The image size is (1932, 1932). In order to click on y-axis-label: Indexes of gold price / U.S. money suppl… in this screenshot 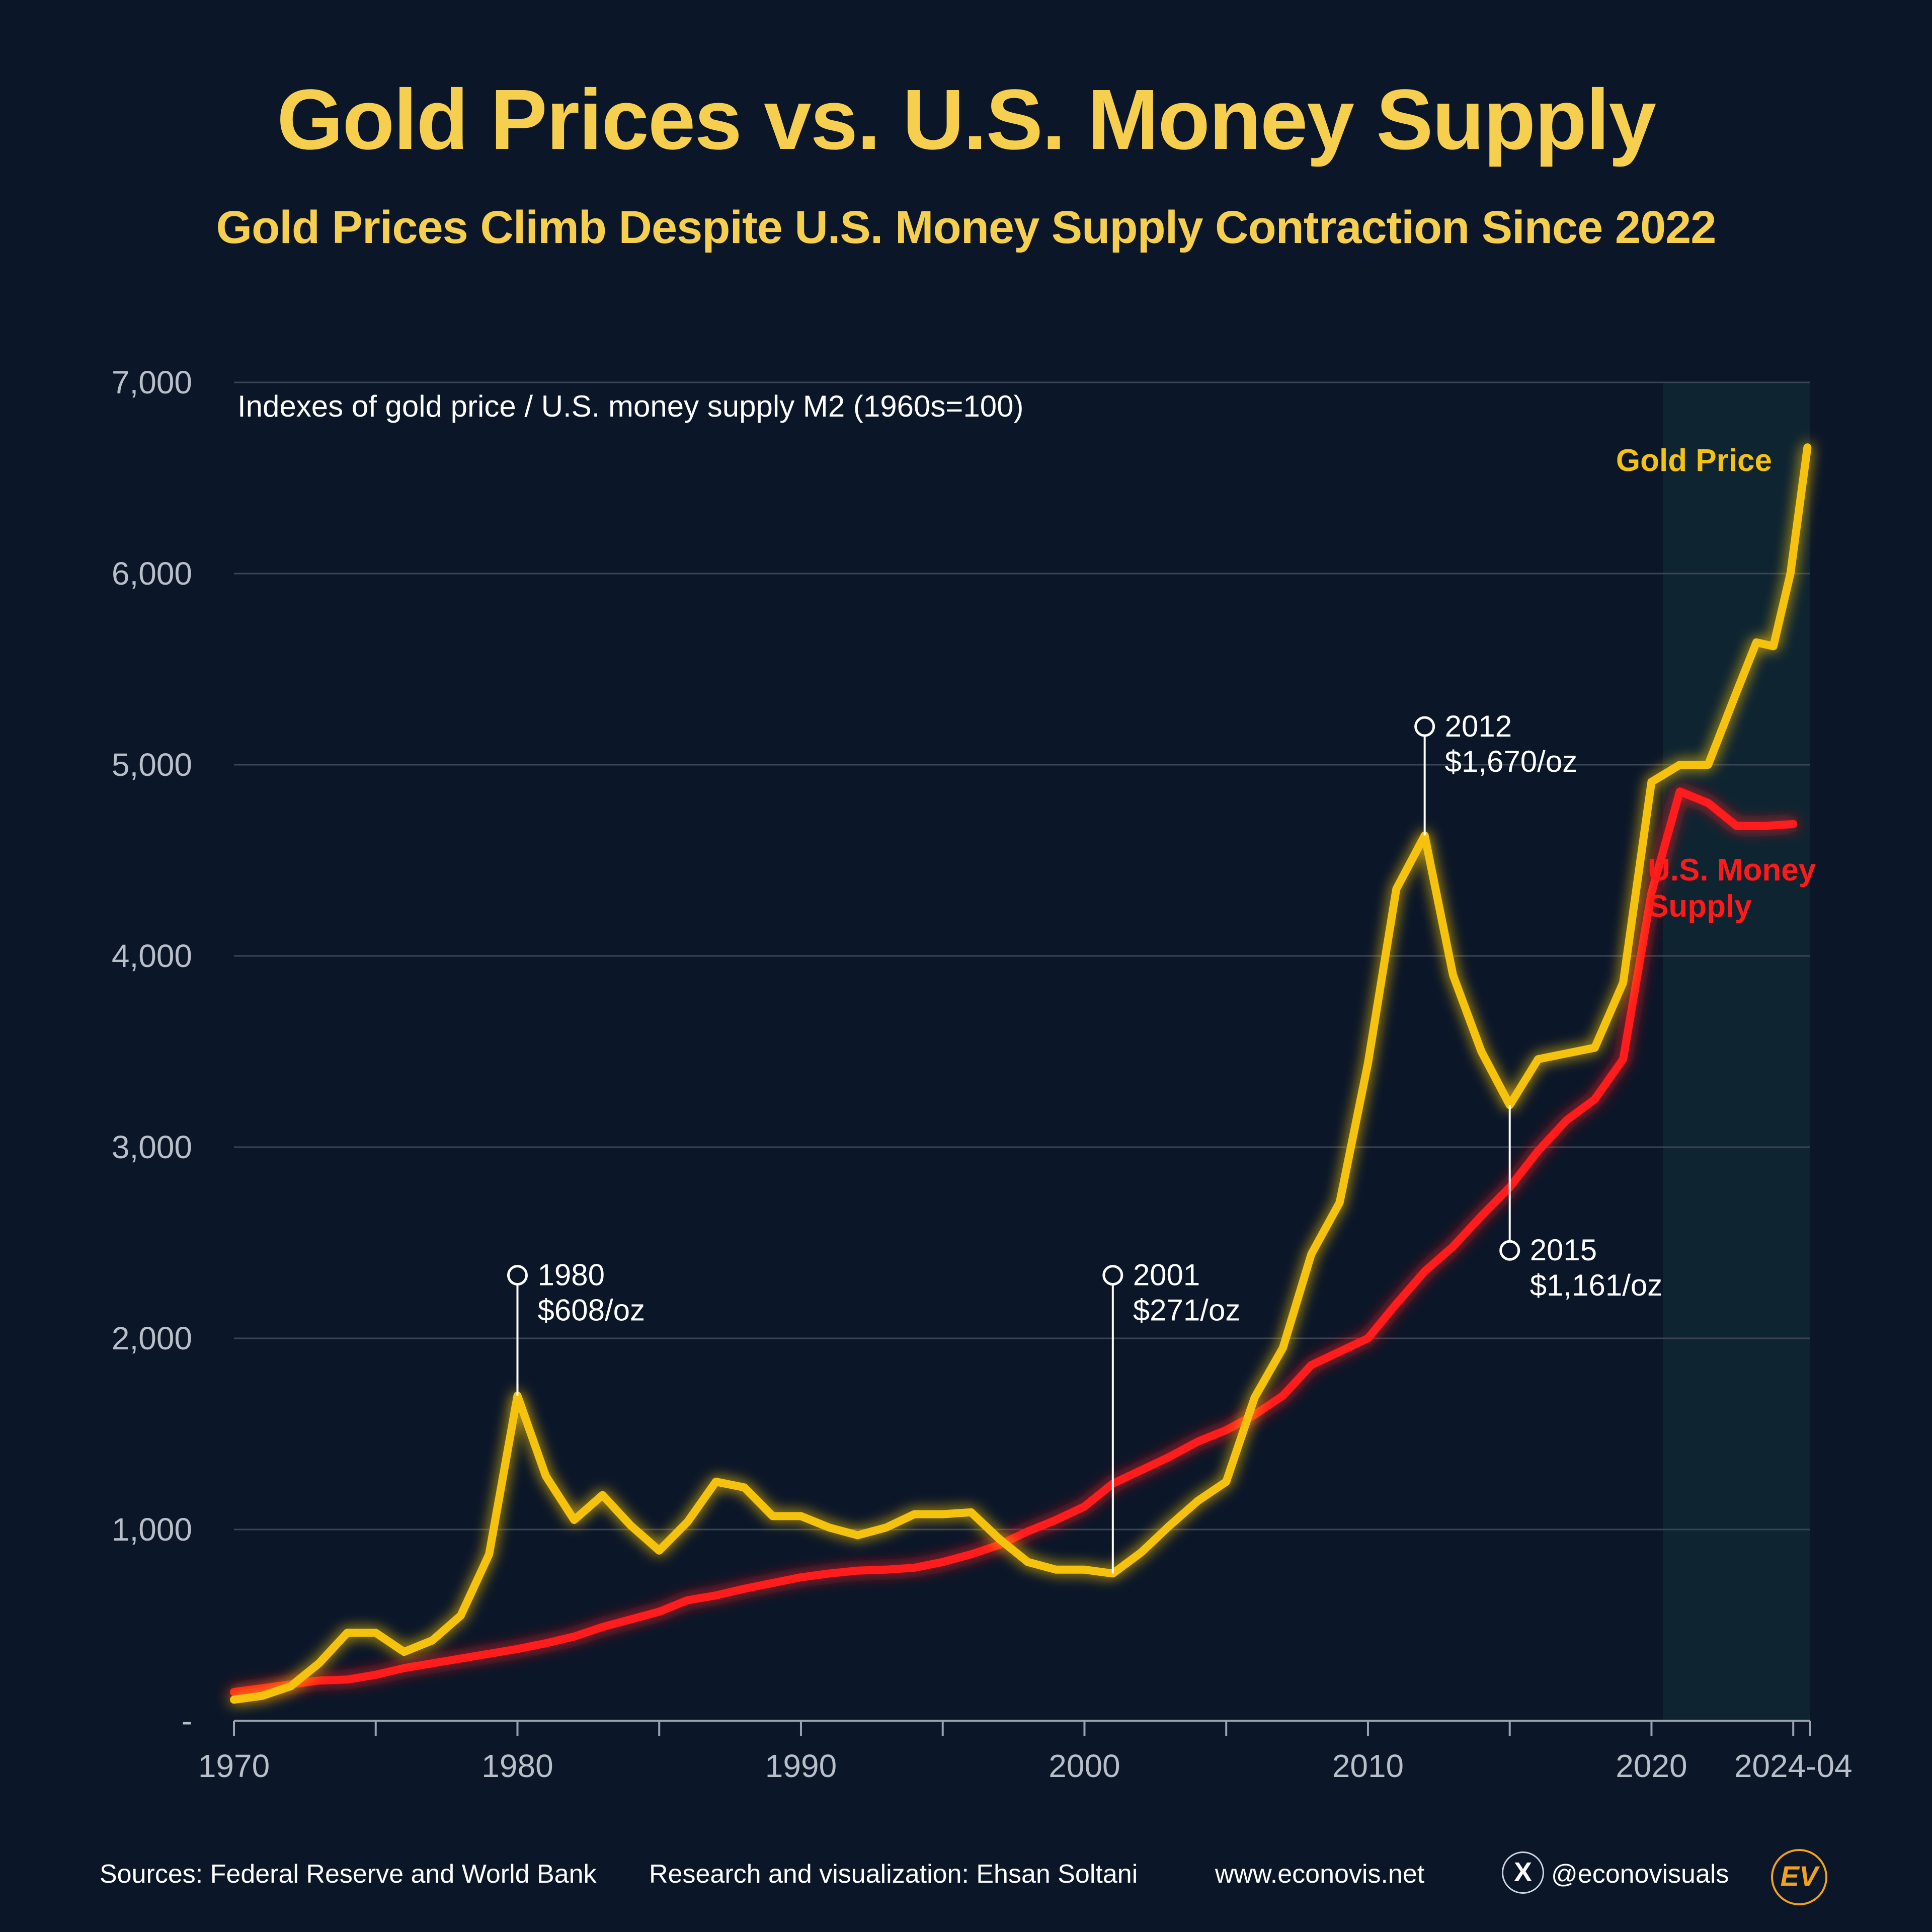, I will do `click(631, 406)`.